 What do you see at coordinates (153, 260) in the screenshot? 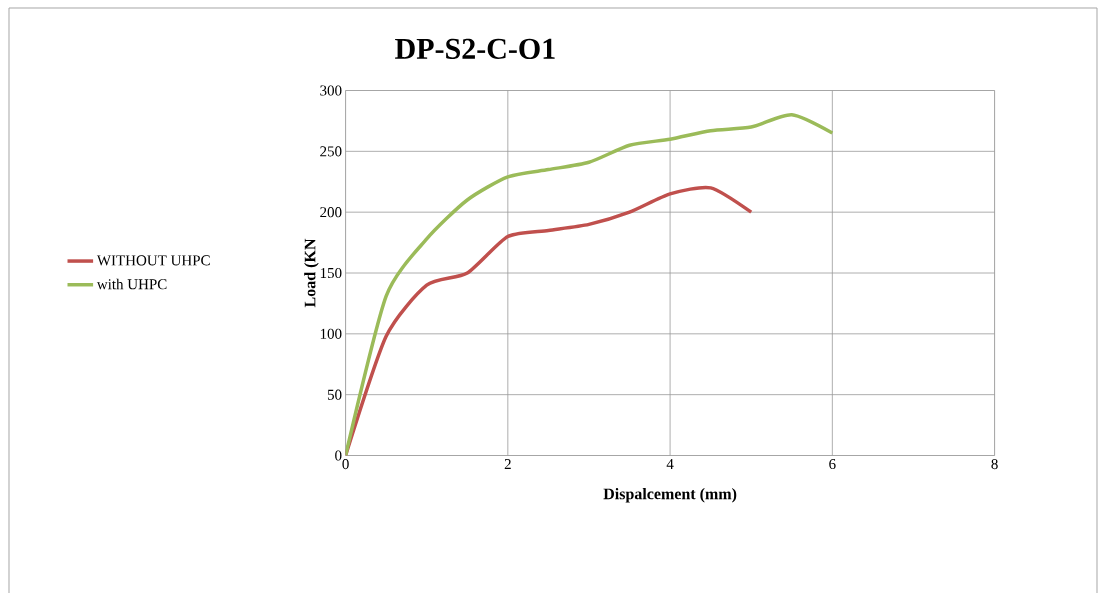
I see `legend-label: WITHOUT UHPC` at bounding box center [153, 260].